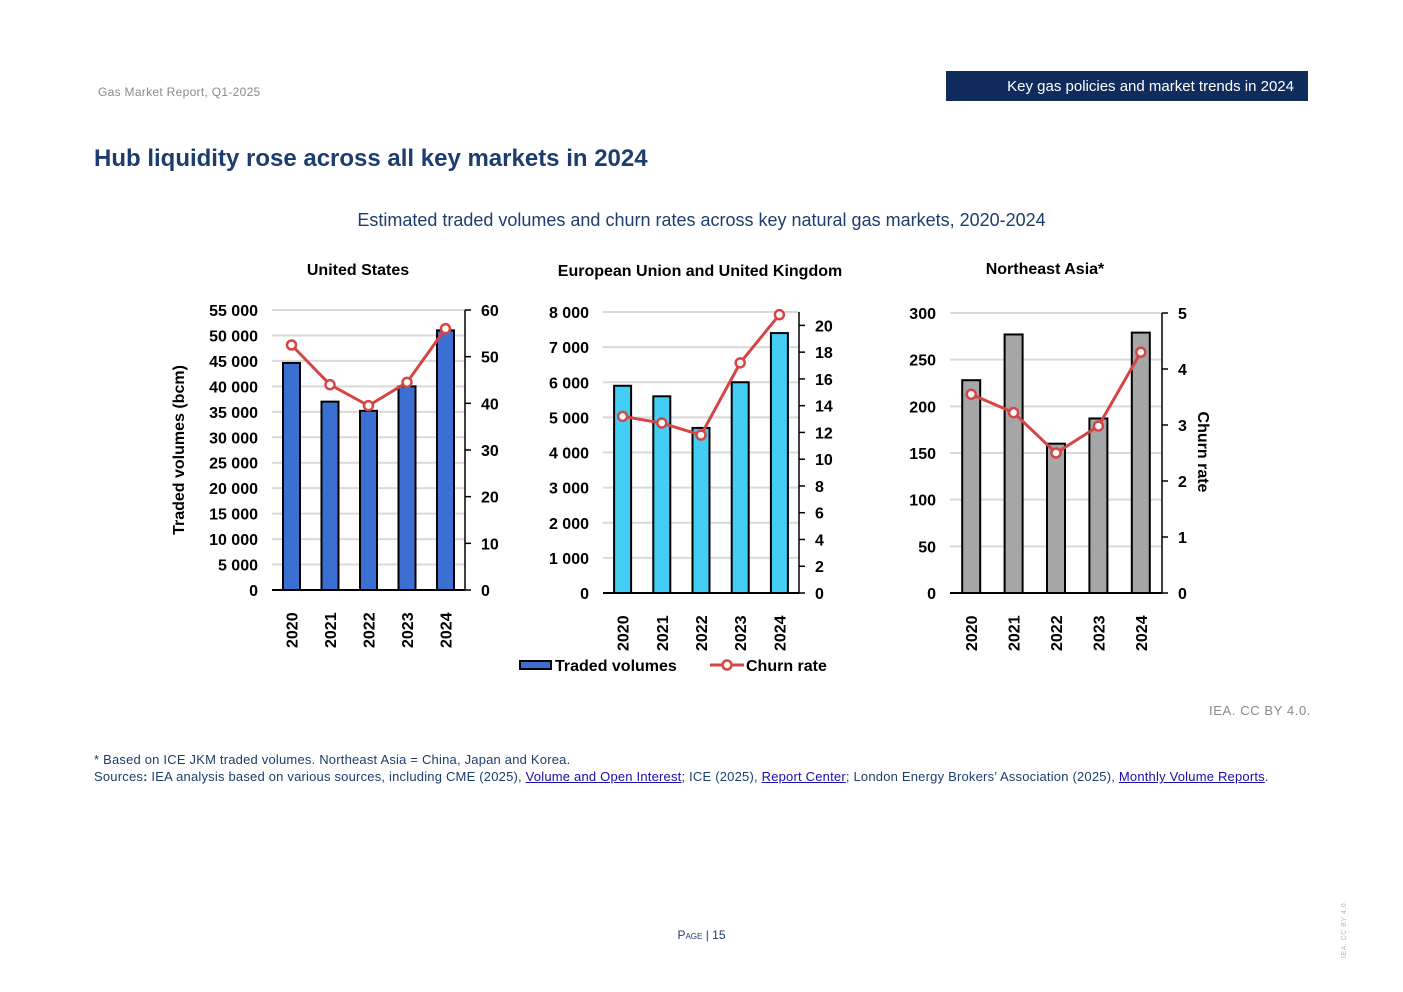 The width and height of the screenshot is (1403, 992). I want to click on chart-3-xtick-label: 2024, so click(1142, 633).